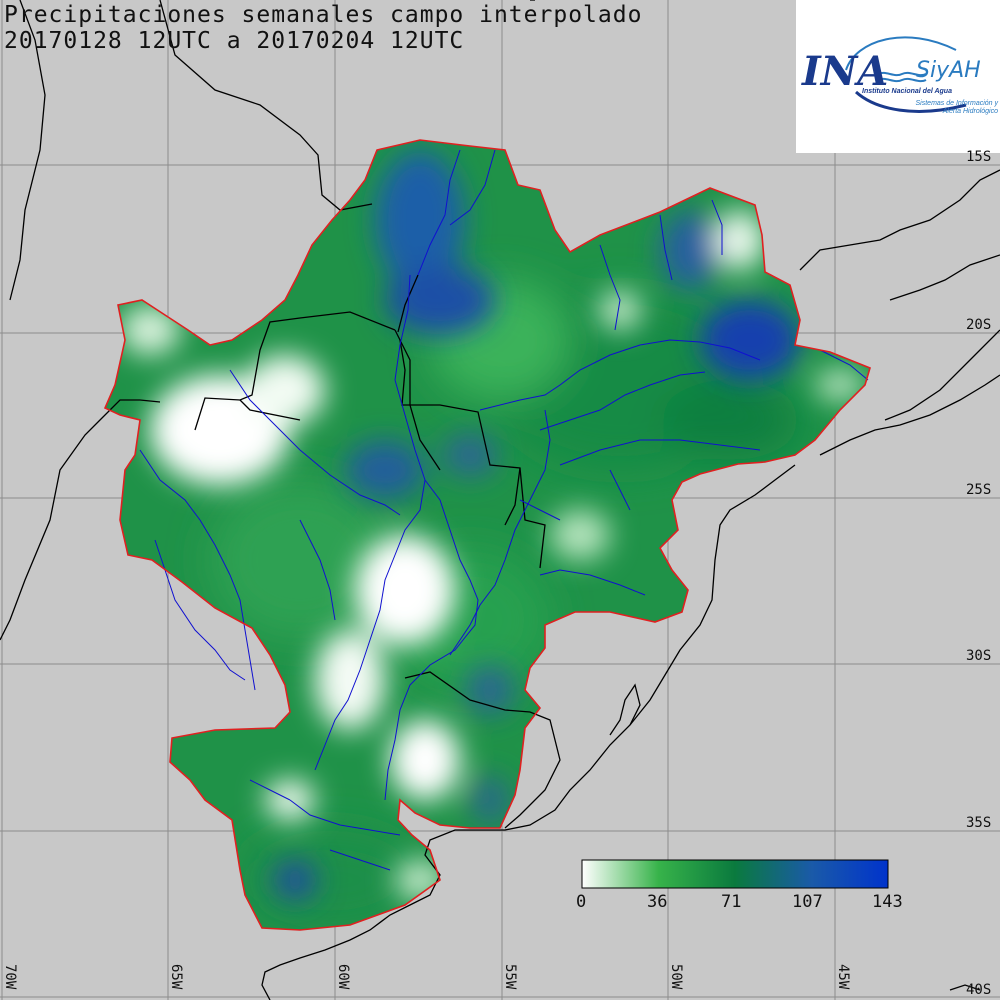  I want to click on lon-label-70w: 70W, so click(10, 977).